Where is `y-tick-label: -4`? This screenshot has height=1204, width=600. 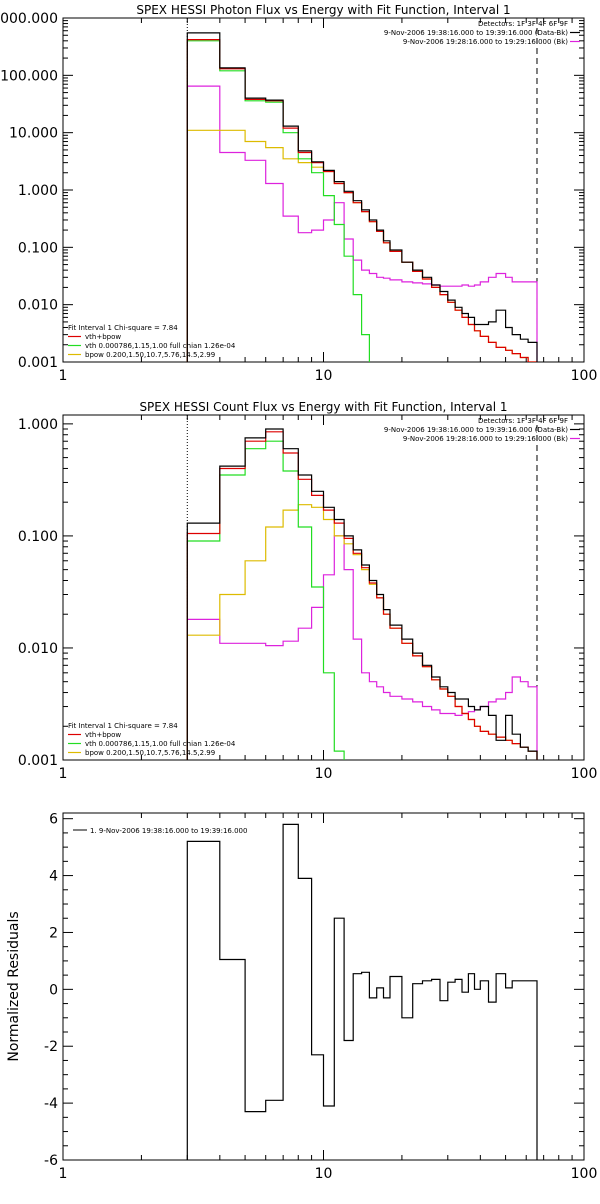
y-tick-label: -4 is located at coordinates (51, 1104).